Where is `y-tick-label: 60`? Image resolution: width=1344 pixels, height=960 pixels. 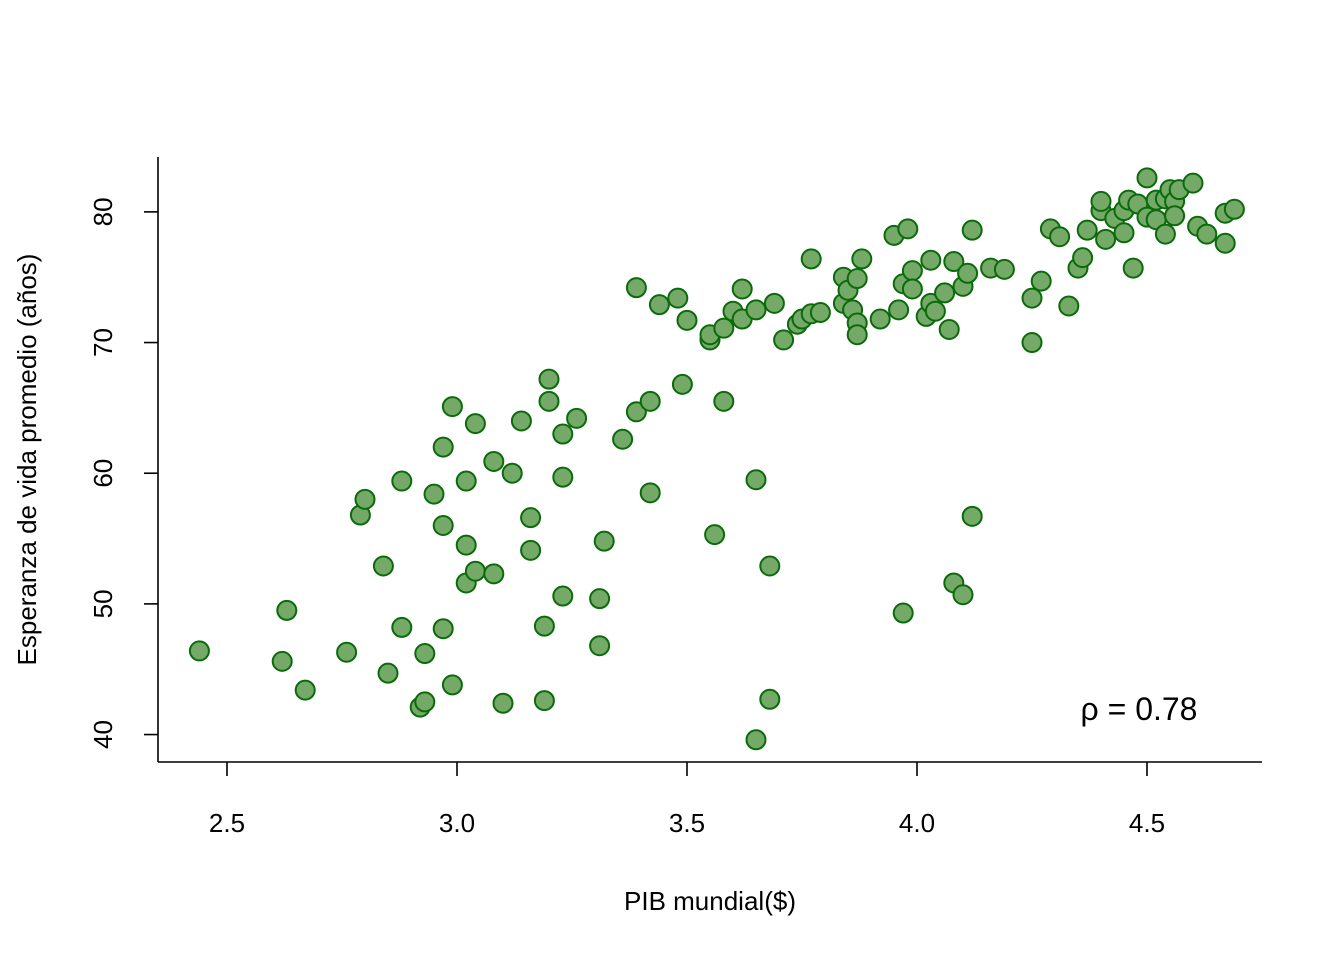 y-tick-label: 60 is located at coordinates (103, 473).